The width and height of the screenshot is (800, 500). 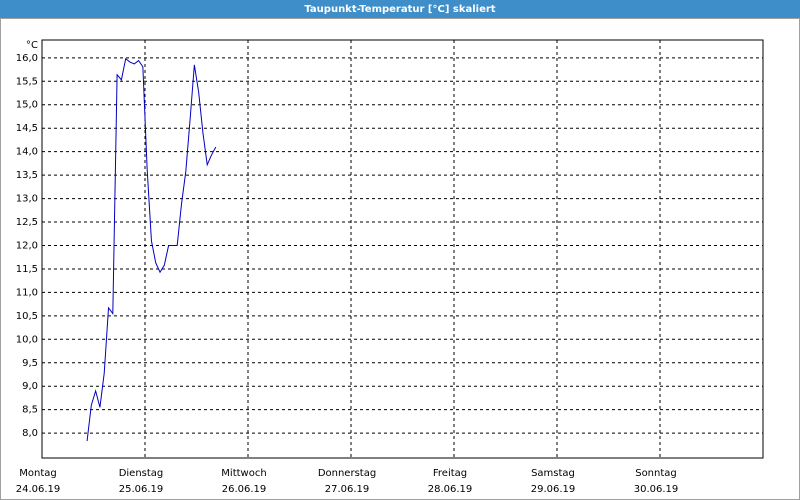 I want to click on x-tick-label: Samstag, so click(x=553, y=473).